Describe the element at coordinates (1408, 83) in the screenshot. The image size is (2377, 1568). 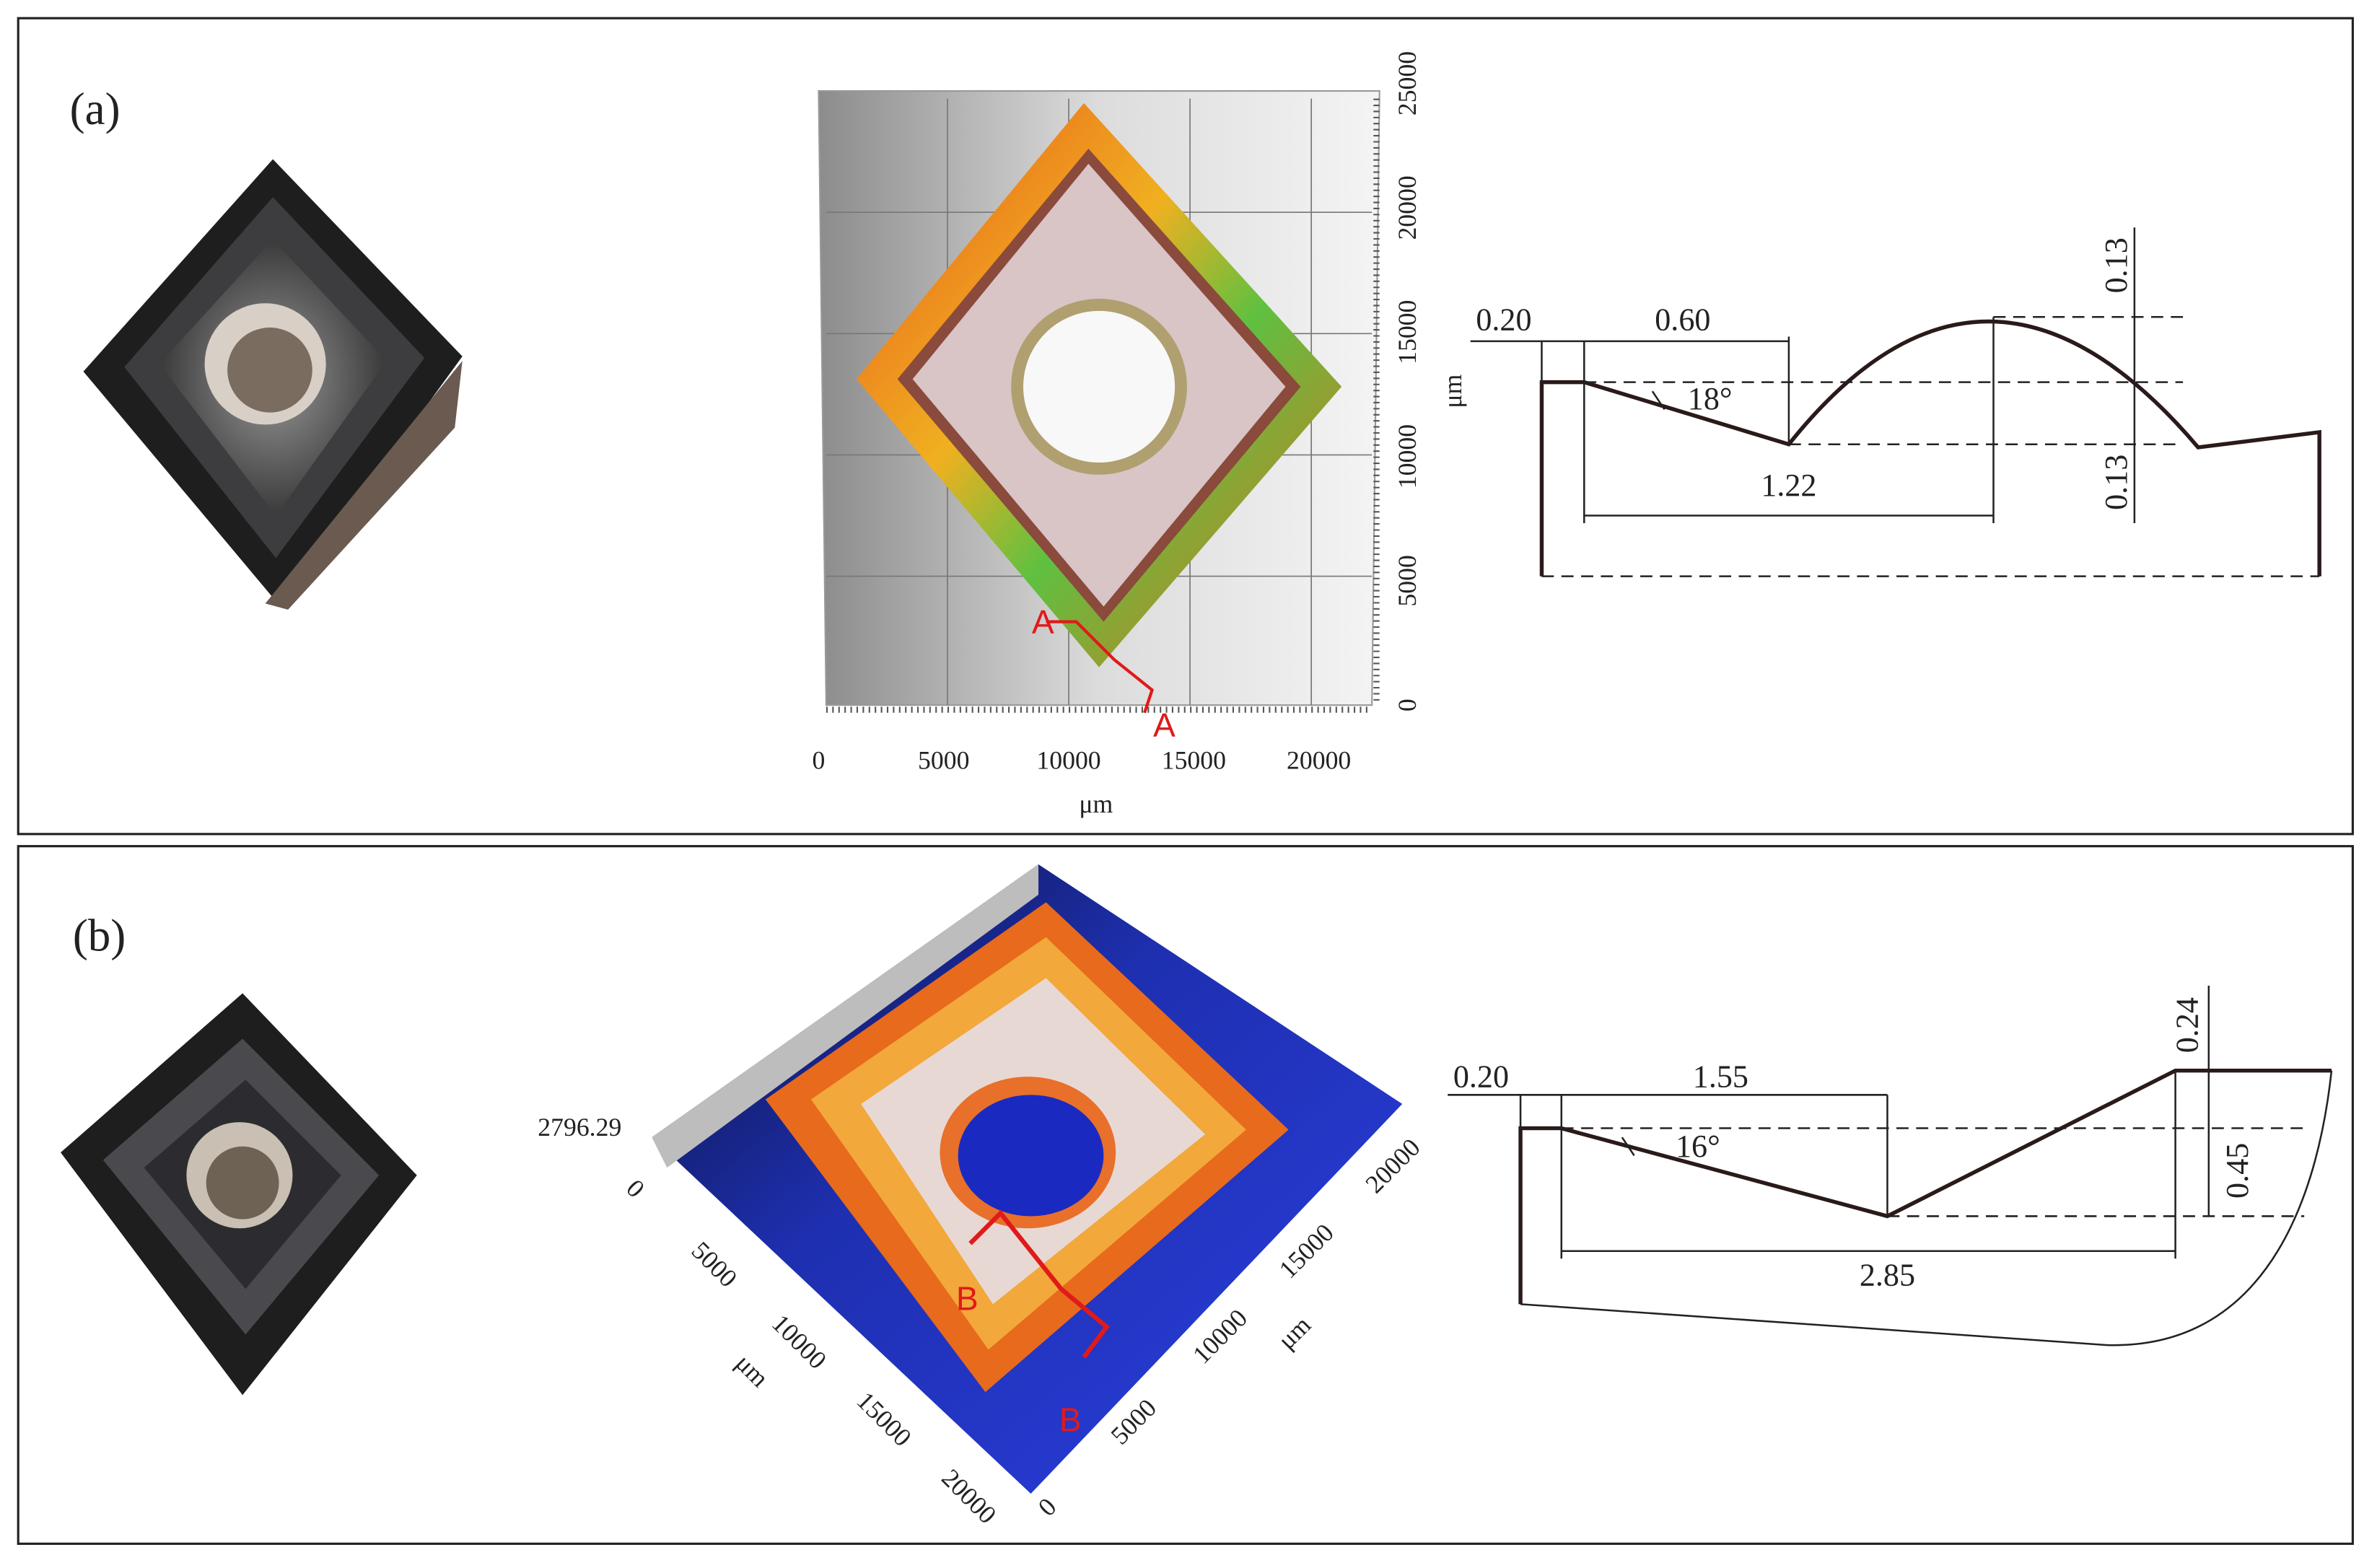
I see `tick-label: 25000` at that location.